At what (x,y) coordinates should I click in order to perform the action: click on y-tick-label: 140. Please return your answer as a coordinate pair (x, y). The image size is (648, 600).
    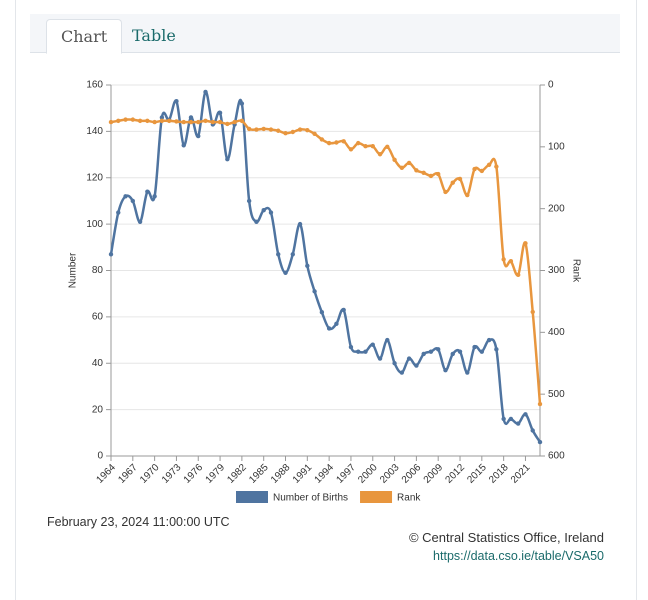
    Looking at the image, I should click on (94, 131).